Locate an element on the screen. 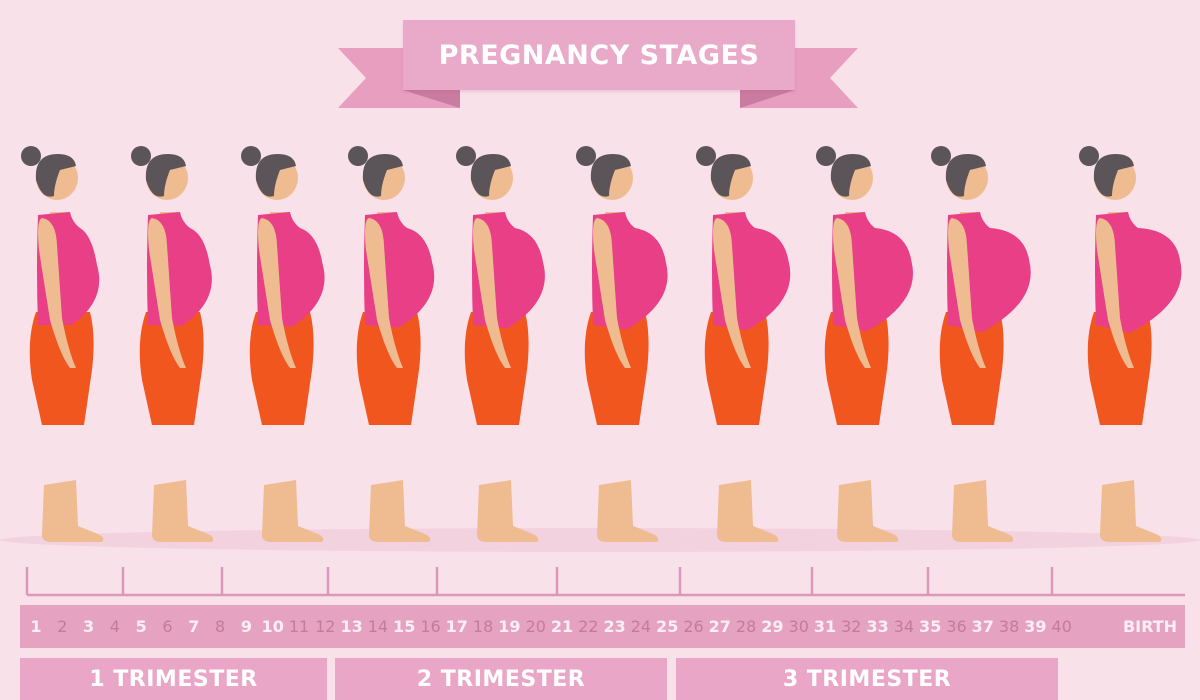 Image resolution: width=1200 pixels, height=700 pixels. week-17: 17 is located at coordinates (456, 626).